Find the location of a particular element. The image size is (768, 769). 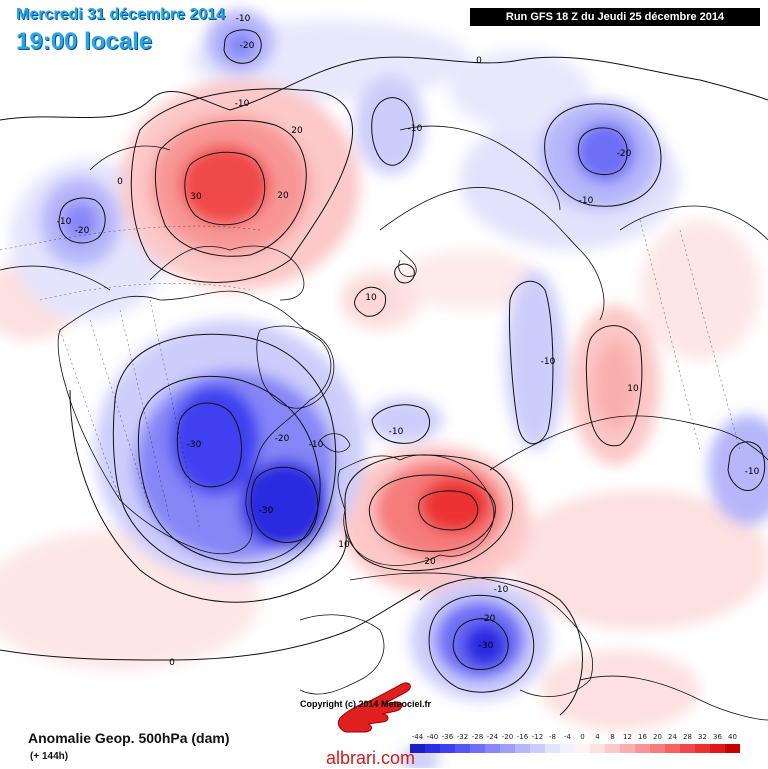

scale-tick-label: 4 is located at coordinates (597, 737).